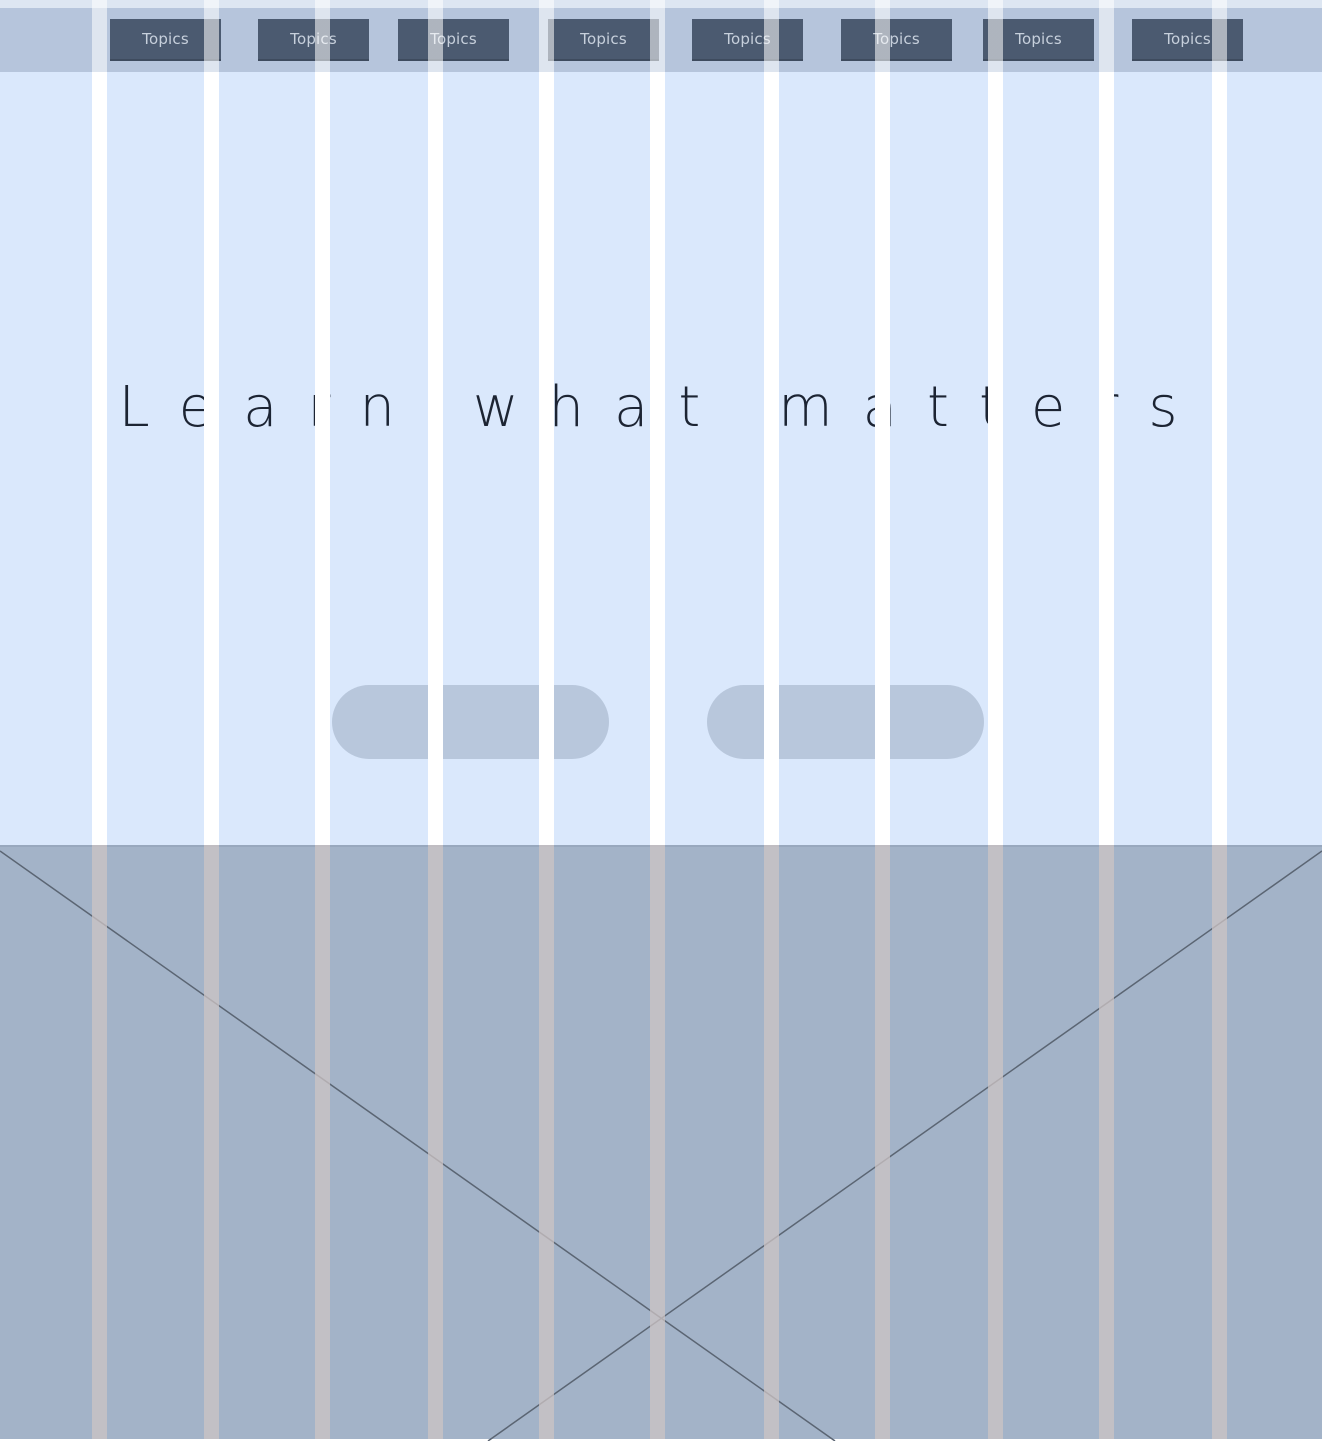  Describe the element at coordinates (453, 40) in the screenshot. I see `nav-topics-3: Topics` at that location.